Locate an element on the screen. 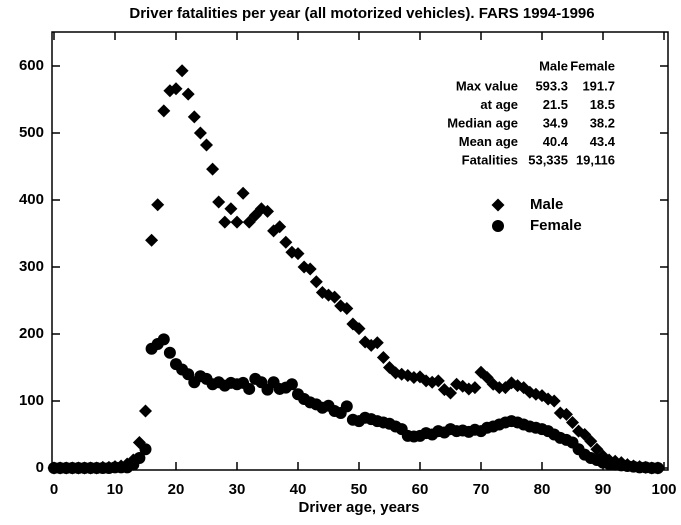 Image resolution: width=681 pixels, height=525 pixels. x-tick-label: 0 is located at coordinates (54, 489).